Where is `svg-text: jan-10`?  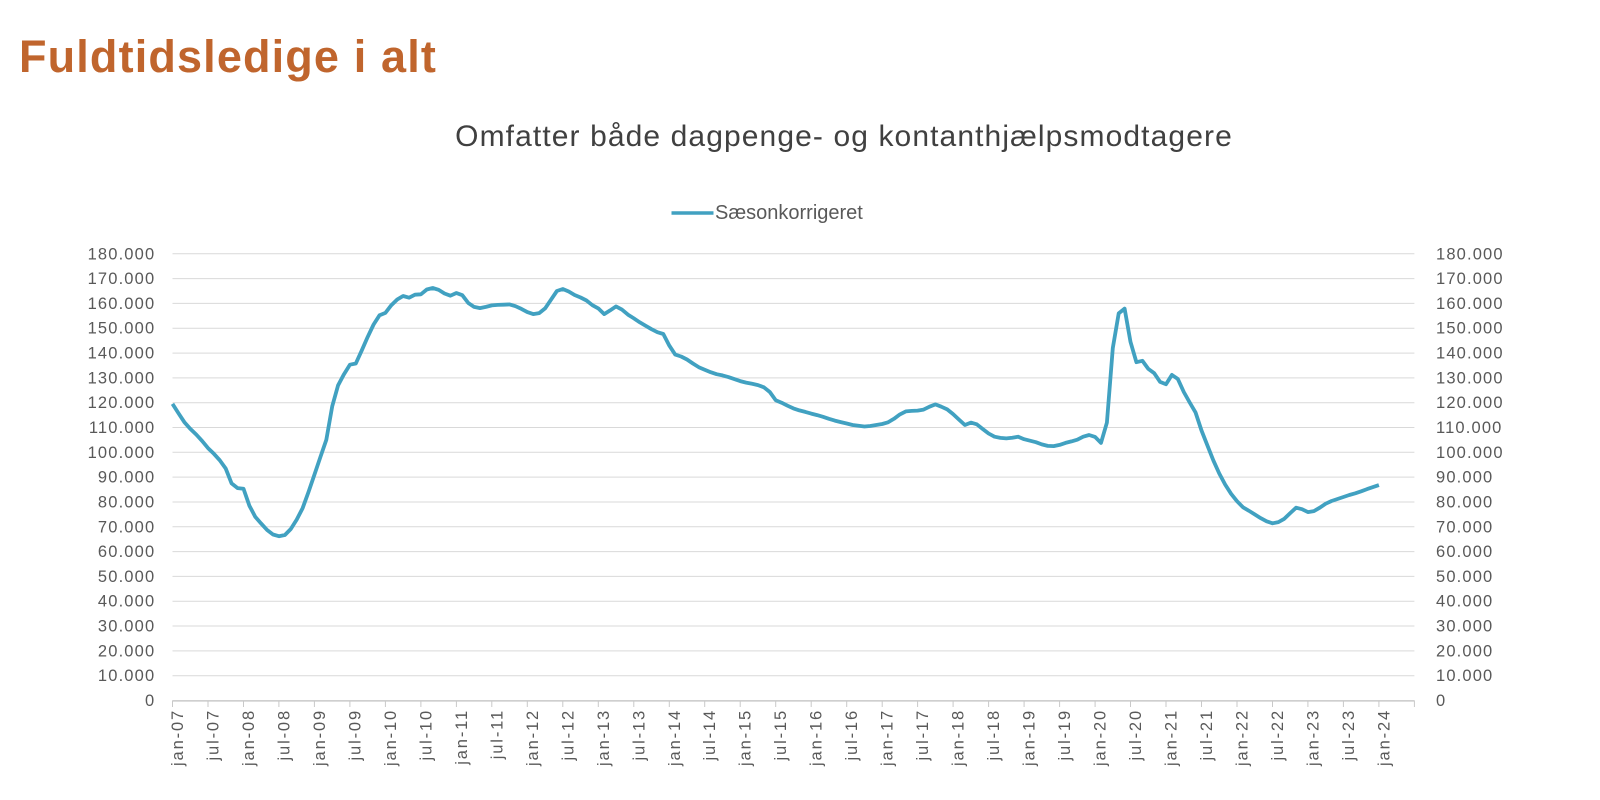 svg-text: jan-10 is located at coordinates (391, 738).